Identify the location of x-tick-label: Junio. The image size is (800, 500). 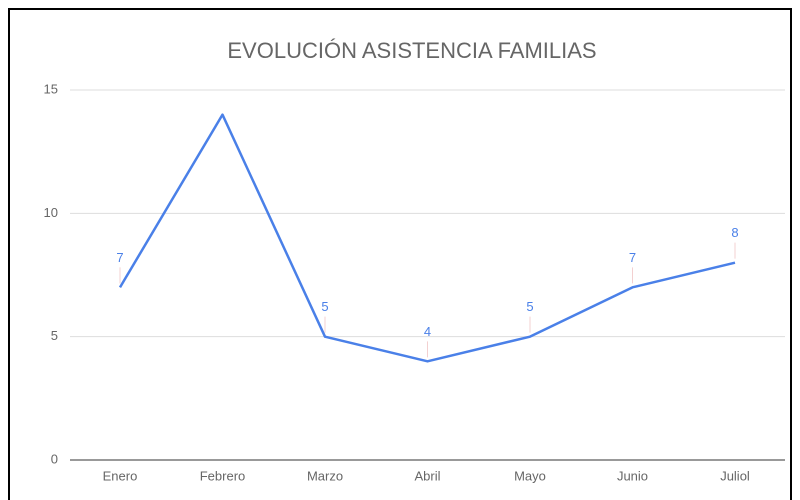
(632, 475).